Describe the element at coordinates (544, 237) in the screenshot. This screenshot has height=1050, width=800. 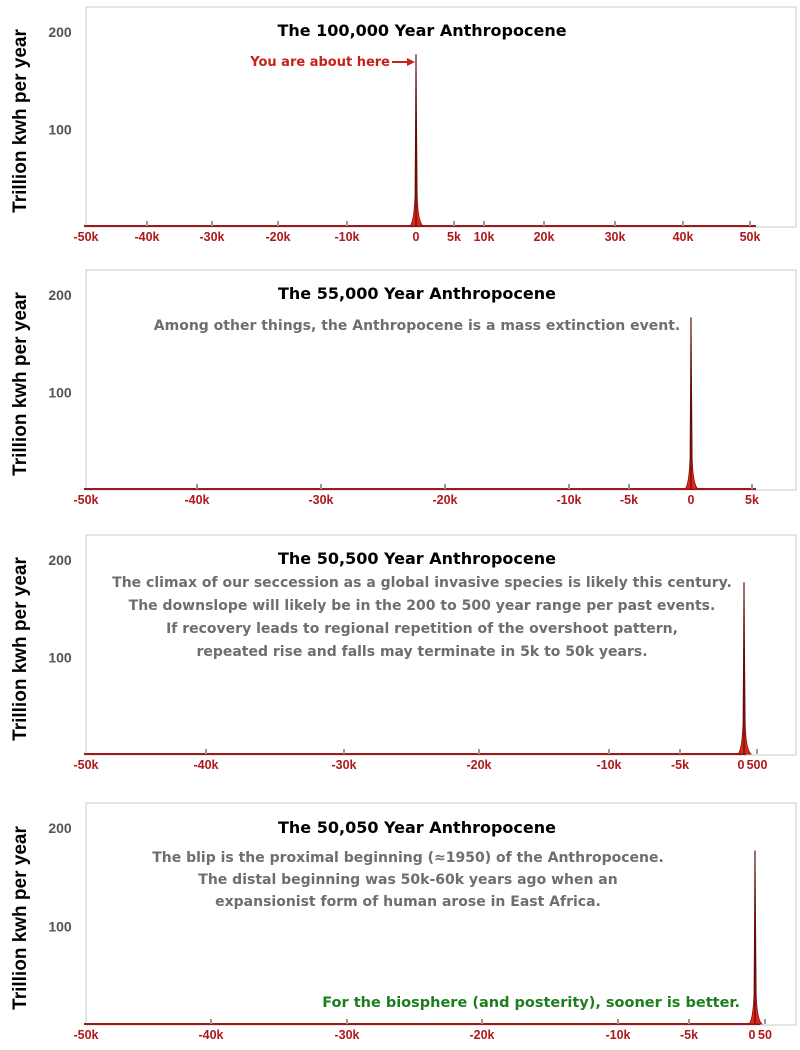
I see `x-tick-label: 20k` at that location.